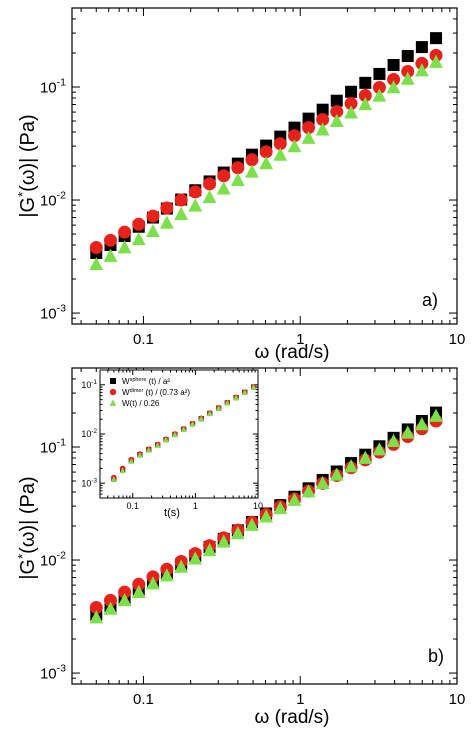 The image size is (474, 733). Describe the element at coordinates (183, 433) in the screenshot. I see `inset-marks` at that location.